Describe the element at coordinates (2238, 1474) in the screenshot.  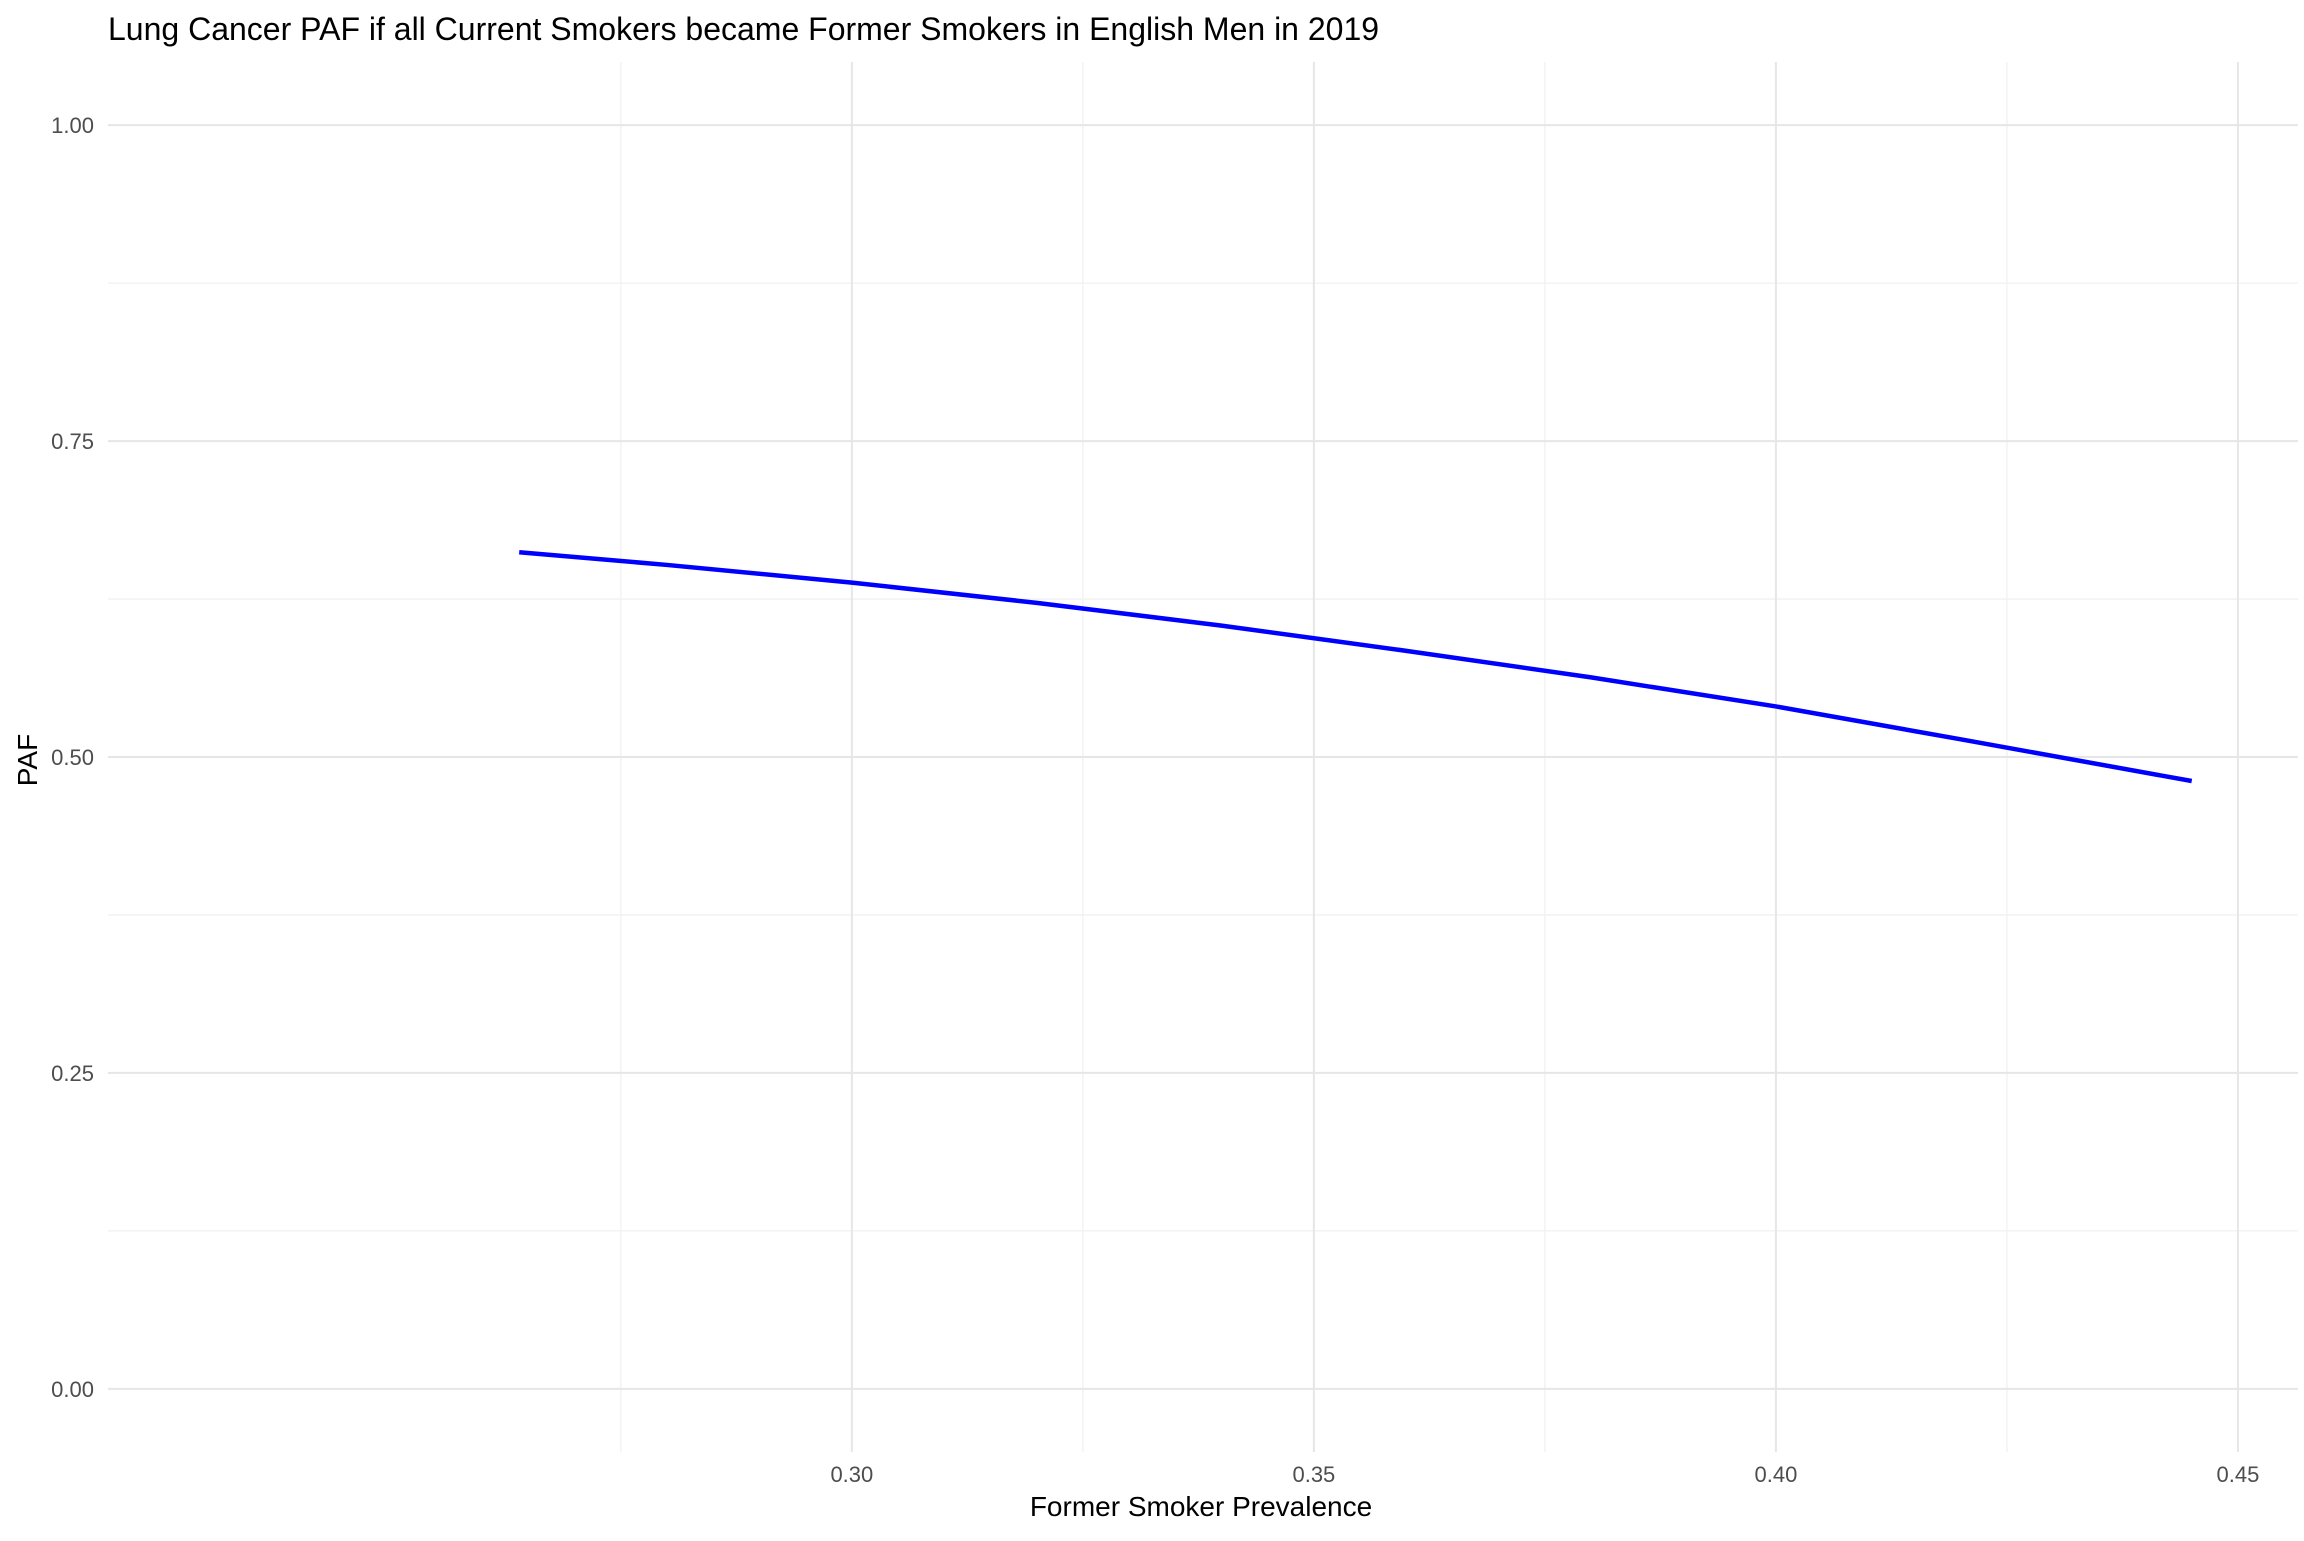
I see `x-tick-label-3: 0.45` at that location.